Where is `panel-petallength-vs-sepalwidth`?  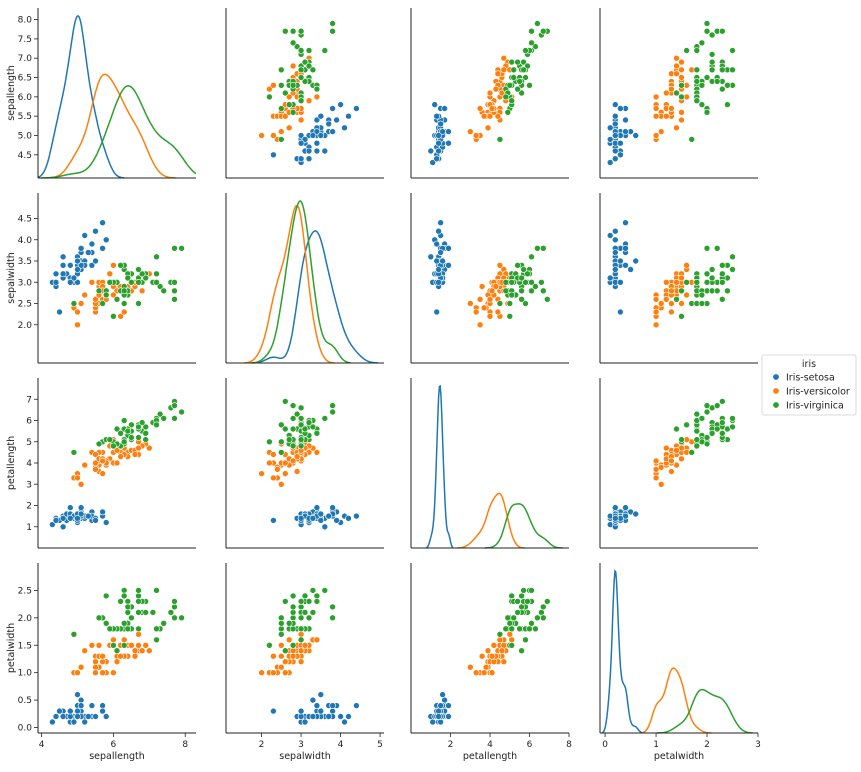 panel-petallength-vs-sepalwidth is located at coordinates (304, 463).